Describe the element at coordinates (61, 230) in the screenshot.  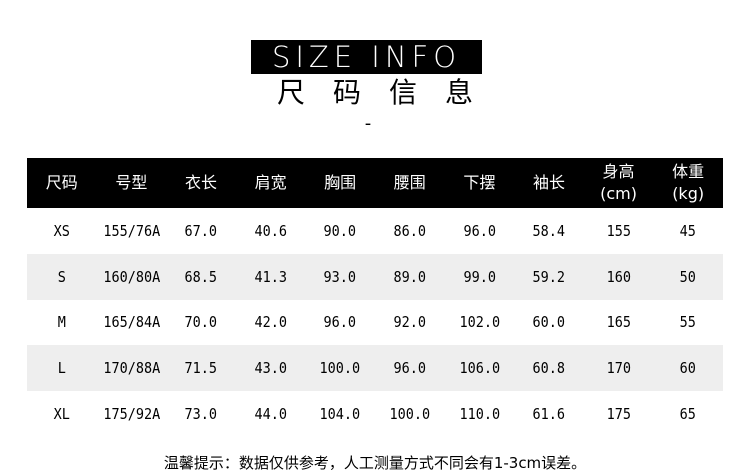
I see `table-cell: XS` at that location.